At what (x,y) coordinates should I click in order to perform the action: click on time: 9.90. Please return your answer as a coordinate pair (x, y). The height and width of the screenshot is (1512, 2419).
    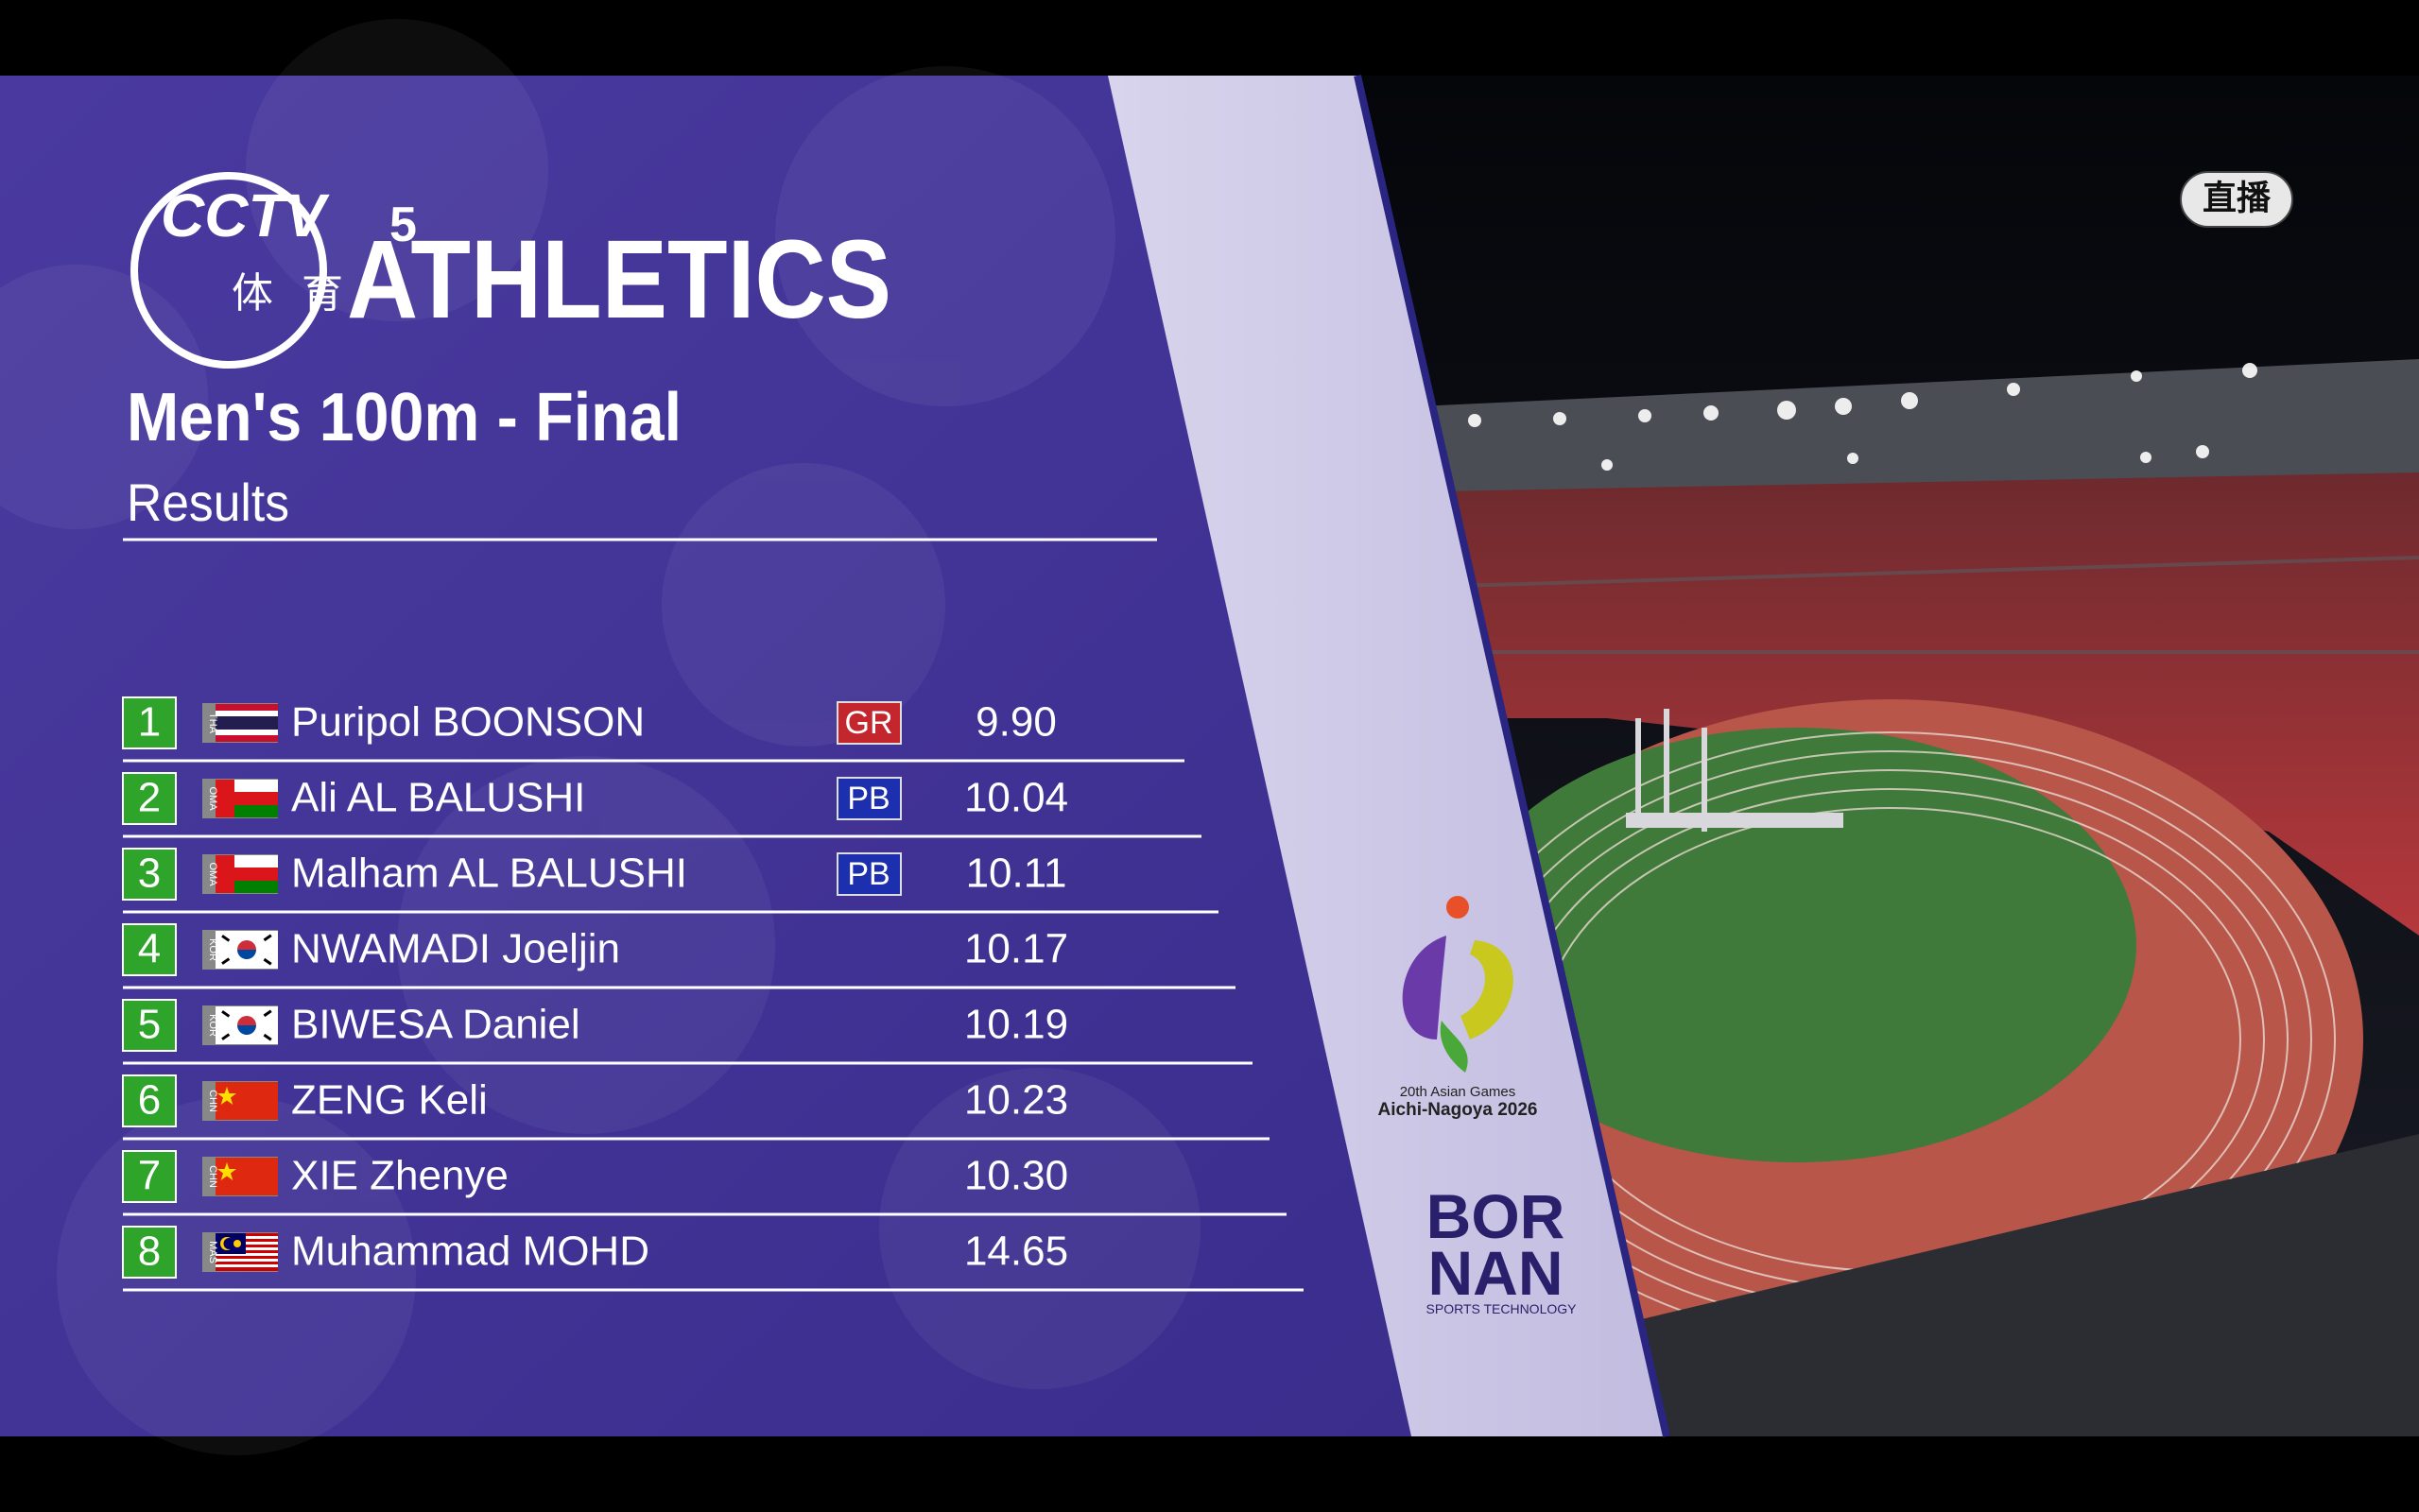
    Looking at the image, I should click on (1017, 722).